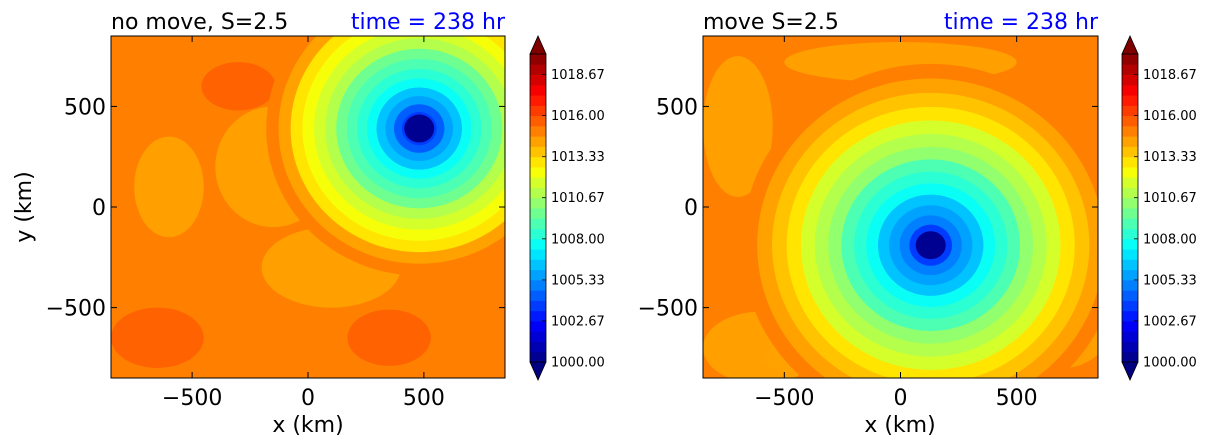 The image size is (1207, 448). I want to click on panel-2-title: move S=2.5, so click(771, 22).